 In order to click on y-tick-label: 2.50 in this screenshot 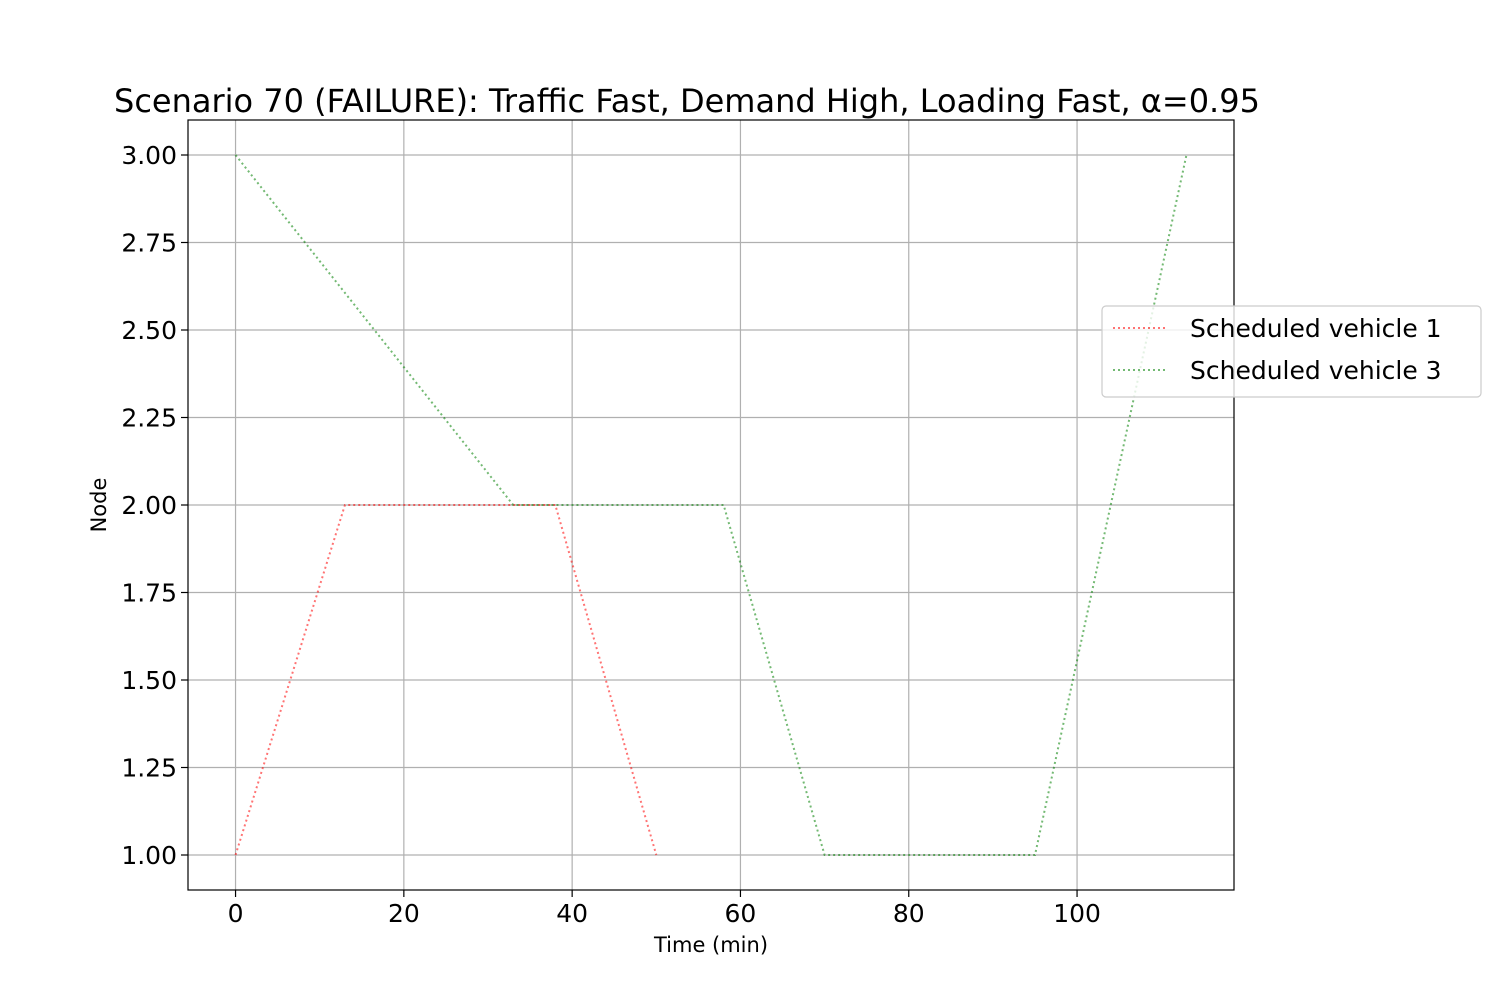, I will do `click(149, 330)`.